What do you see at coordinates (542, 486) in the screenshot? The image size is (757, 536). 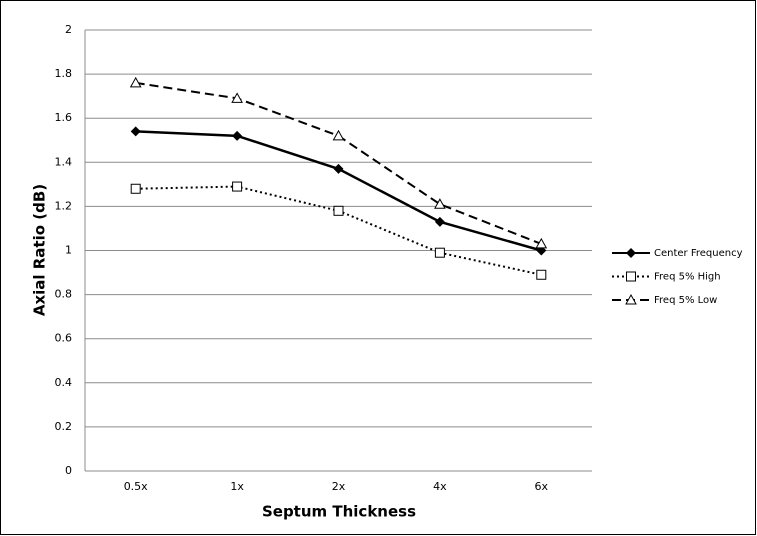 I see `x-tick-label: 6x` at bounding box center [542, 486].